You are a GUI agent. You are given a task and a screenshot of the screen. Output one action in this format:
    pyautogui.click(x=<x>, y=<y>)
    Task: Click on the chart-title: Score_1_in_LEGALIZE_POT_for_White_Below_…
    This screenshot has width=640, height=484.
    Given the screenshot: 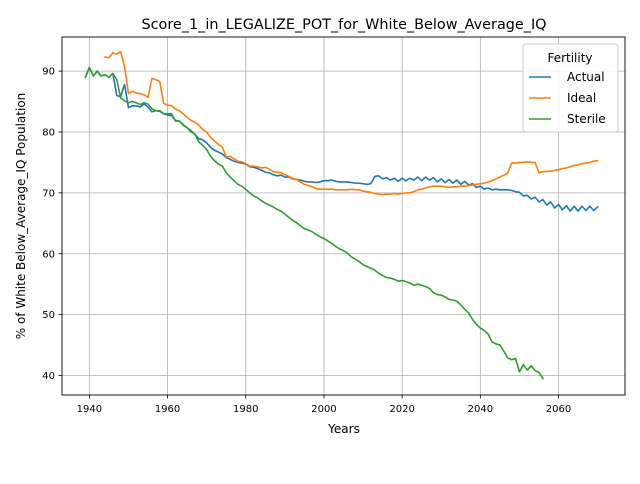 What is the action you would take?
    pyautogui.click(x=343, y=25)
    